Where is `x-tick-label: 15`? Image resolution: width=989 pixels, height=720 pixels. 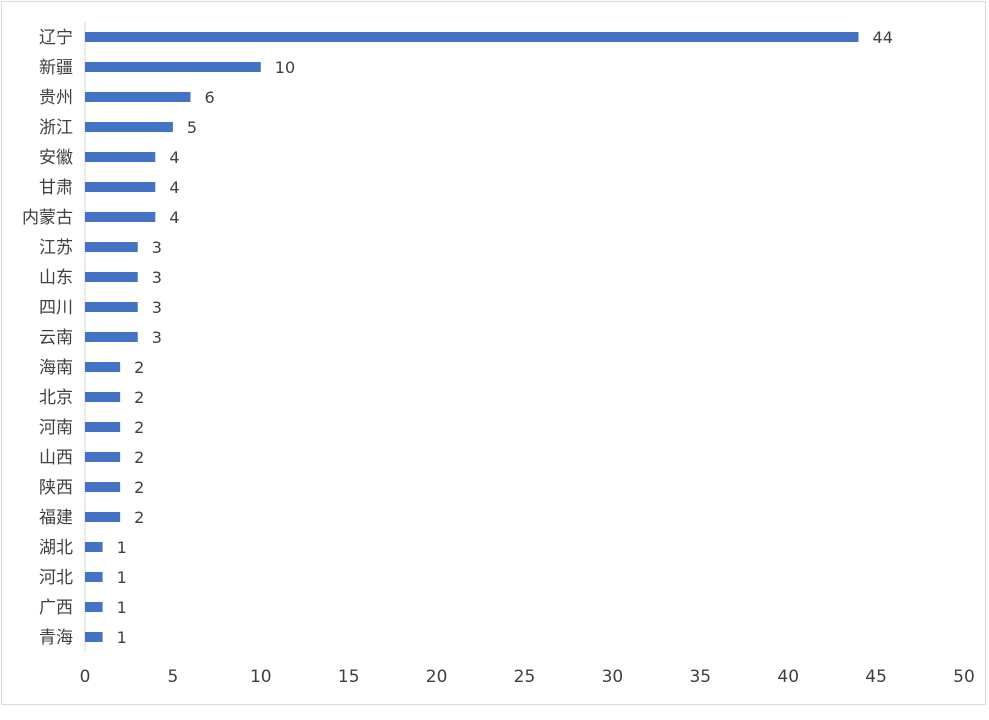 x-tick-label: 15 is located at coordinates (349, 677).